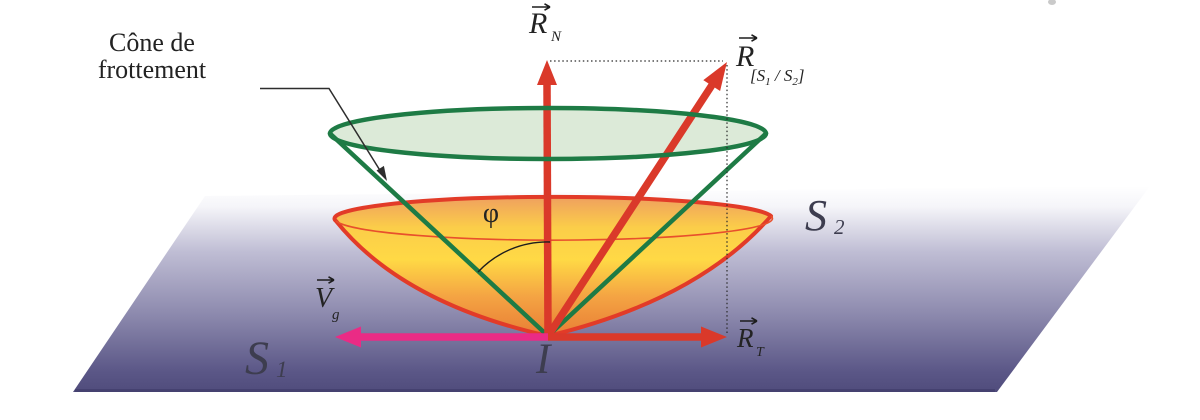  I want to click on solid1-label: S 1, so click(266, 358).